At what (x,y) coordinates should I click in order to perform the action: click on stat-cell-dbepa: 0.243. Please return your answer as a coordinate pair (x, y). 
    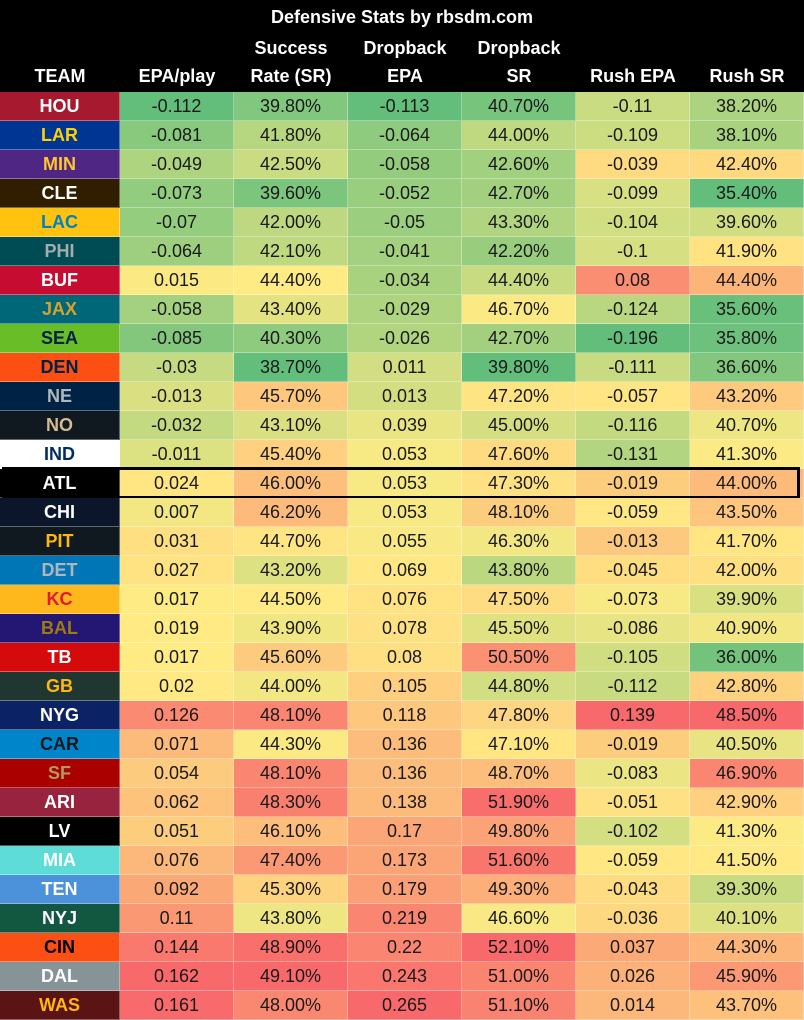
    Looking at the image, I should click on (405, 976).